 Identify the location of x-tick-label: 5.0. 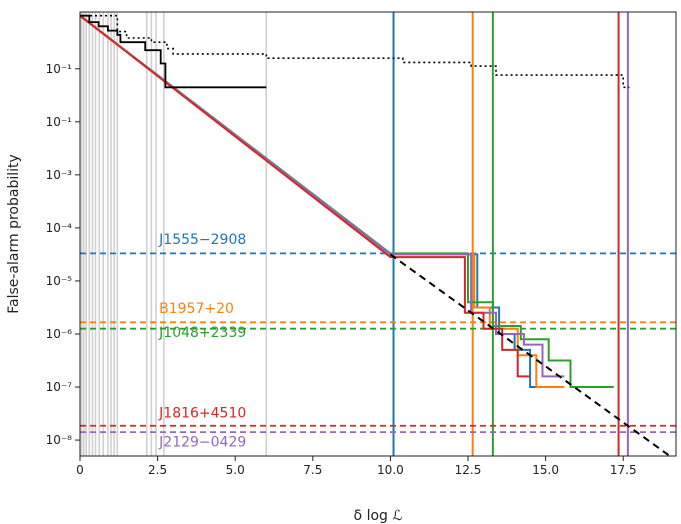
(235, 470).